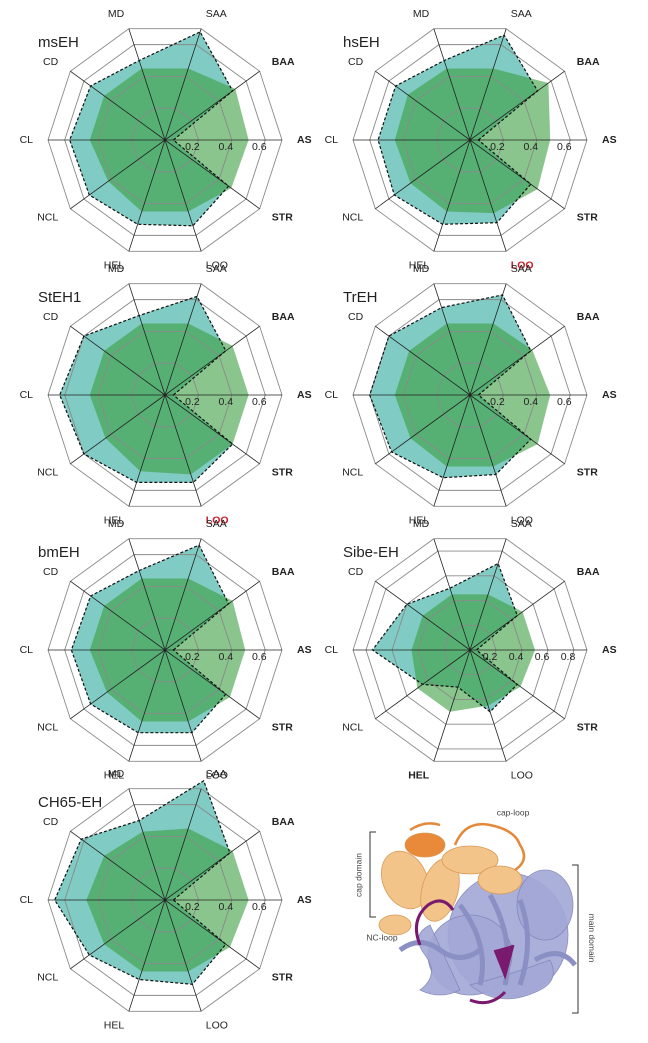 Image resolution: width=648 pixels, height=1043 pixels. I want to click on radar-chart: TrEH 0.2 0.4 0.6 AS BAA SAA MD CD CL NCL HEL LOO STR, so click(471, 394).